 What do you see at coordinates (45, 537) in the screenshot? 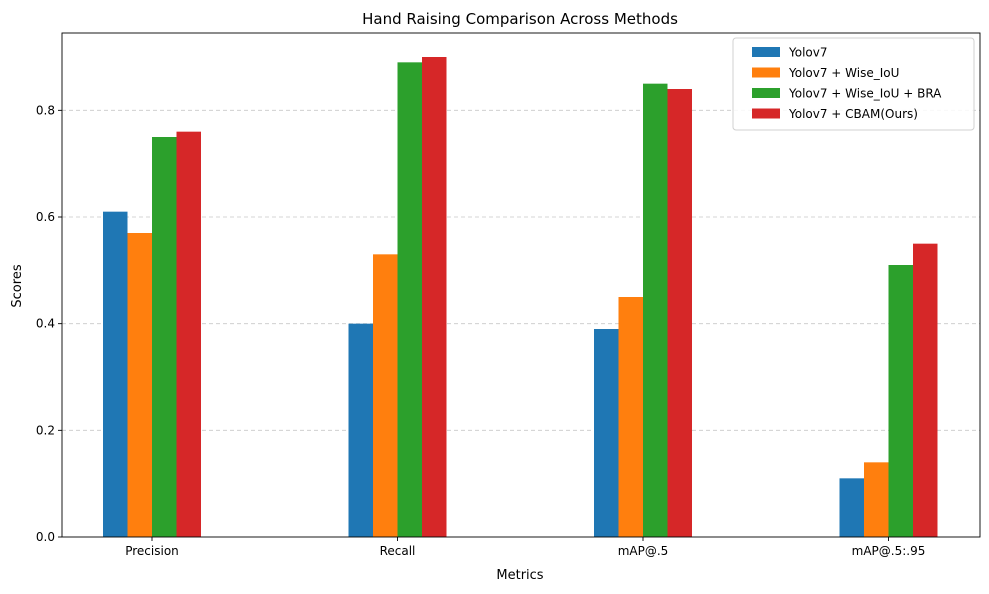
I see `y-tick-label: 0.0` at bounding box center [45, 537].